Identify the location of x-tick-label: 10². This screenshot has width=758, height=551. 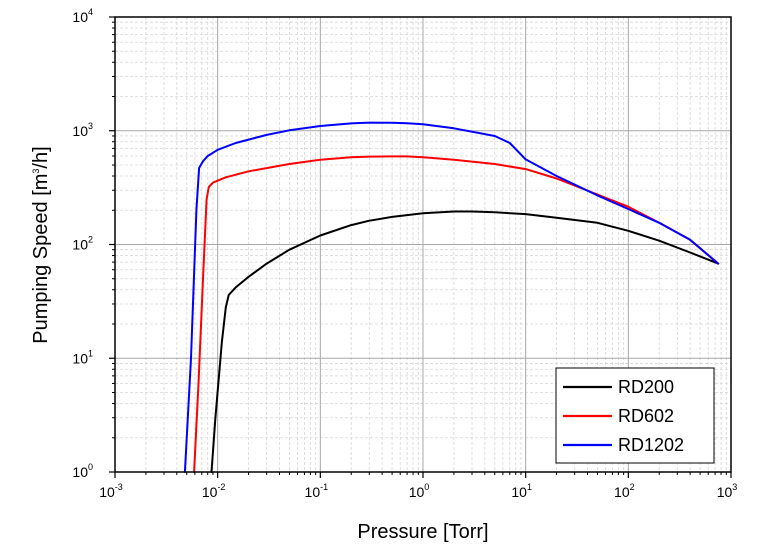
(624, 491).